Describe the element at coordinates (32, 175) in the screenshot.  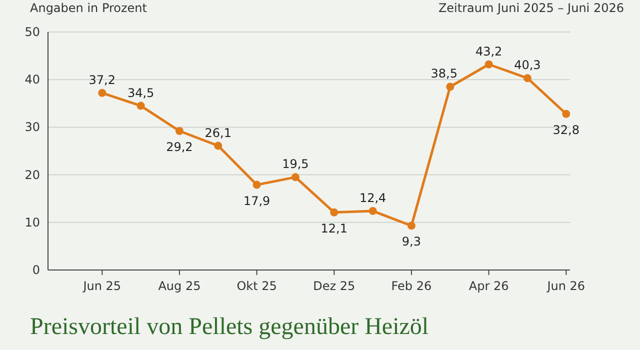
I see `y-tick-label: 20` at that location.